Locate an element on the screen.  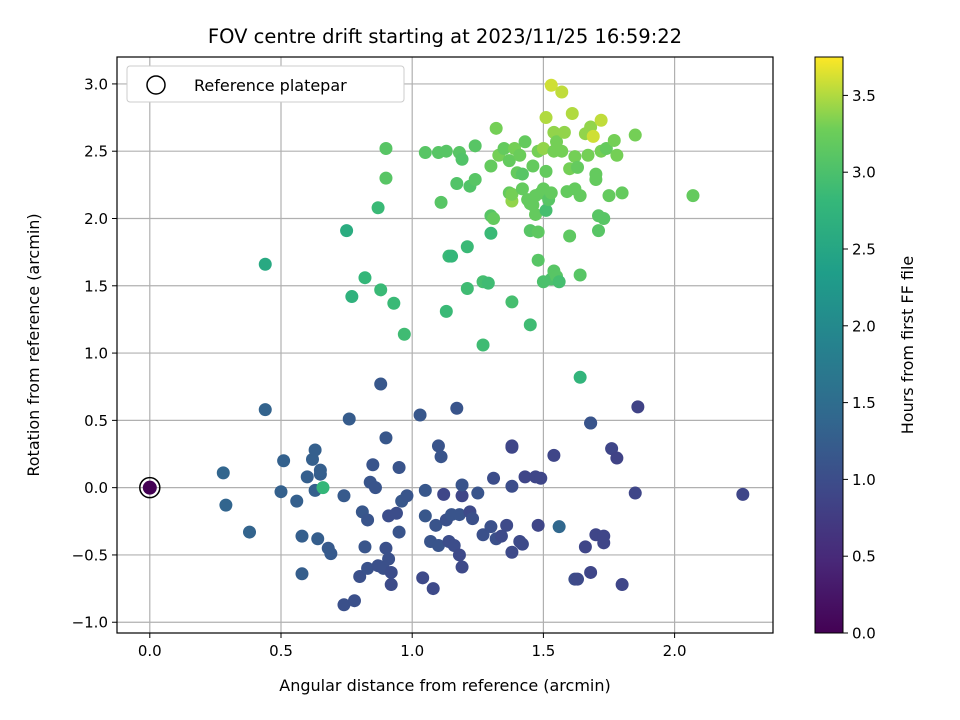
x-tick-label: 2.0 is located at coordinates (675, 651).